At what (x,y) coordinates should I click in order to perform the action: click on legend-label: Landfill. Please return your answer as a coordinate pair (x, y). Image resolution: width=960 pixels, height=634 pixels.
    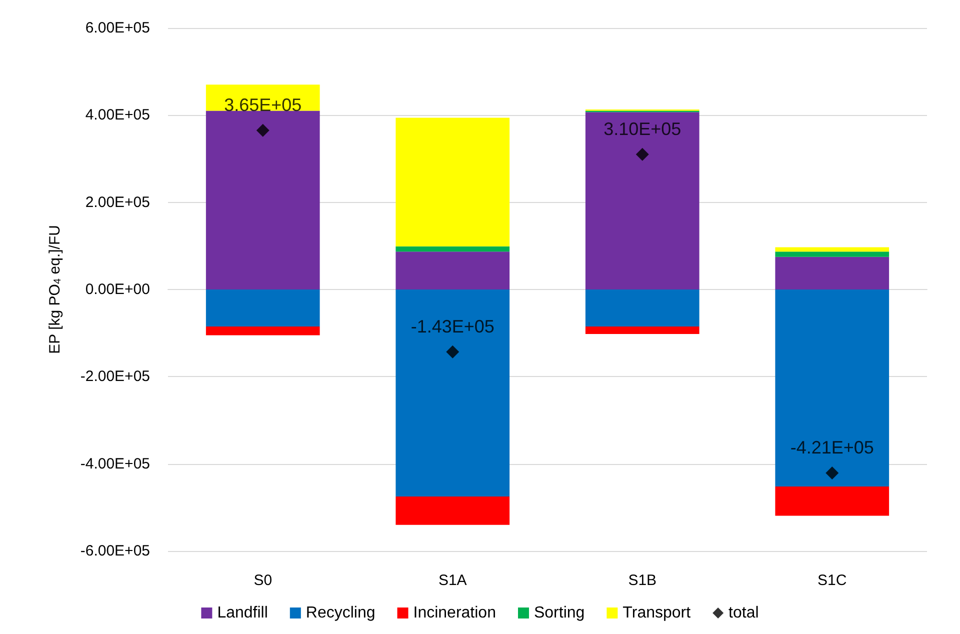
    Looking at the image, I should click on (242, 613).